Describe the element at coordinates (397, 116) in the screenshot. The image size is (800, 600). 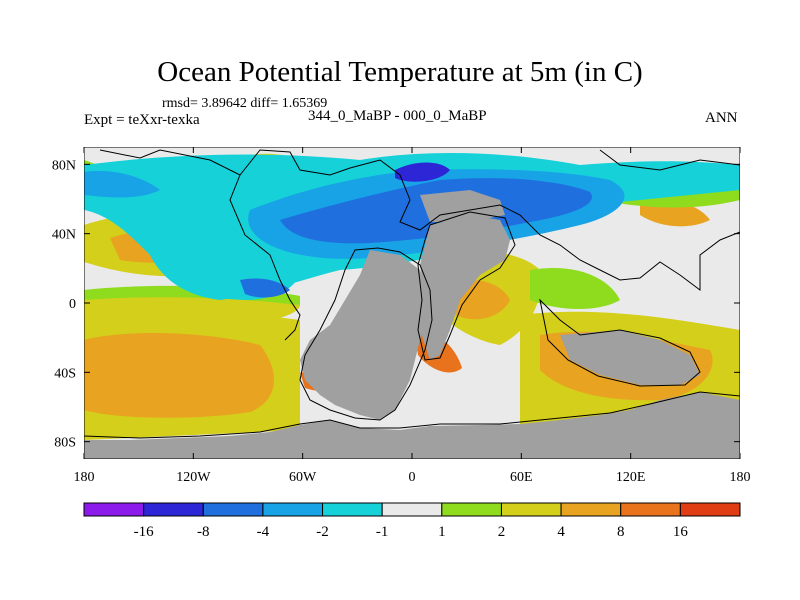
I see `comparison-label: 344_0_MaBP - 000_0_MaBP` at that location.